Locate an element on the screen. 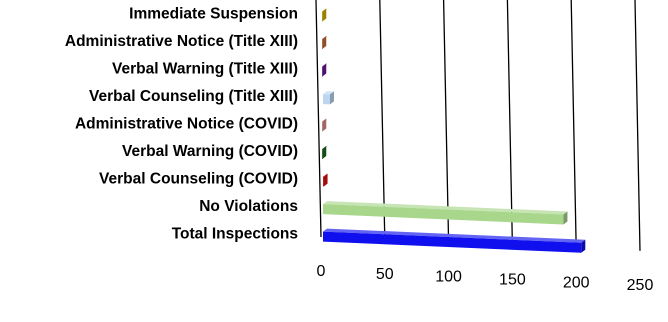  x-tick-label: 50 is located at coordinates (385, 274).